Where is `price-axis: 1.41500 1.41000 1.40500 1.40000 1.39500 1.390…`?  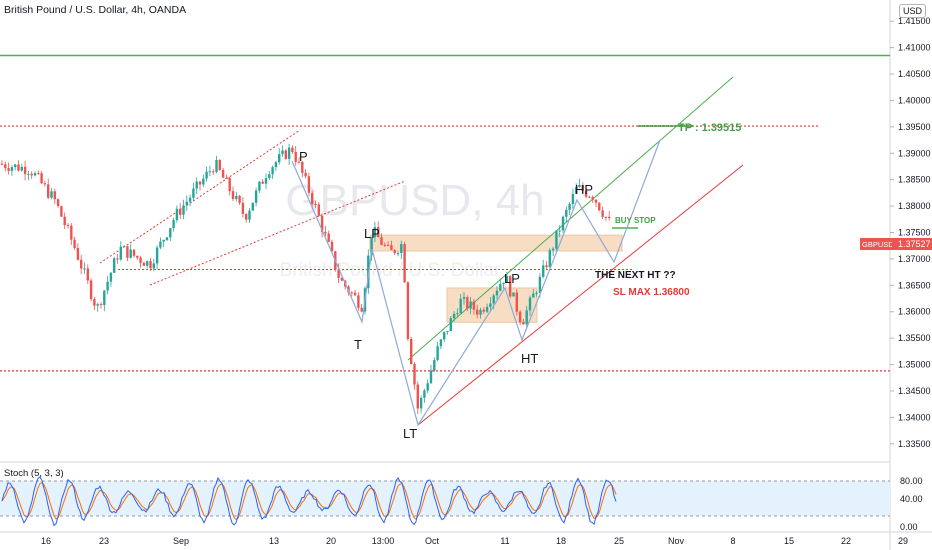
price-axis: 1.41500 1.41000 1.40500 1.40000 1.39500 1.390… is located at coordinates (910, 232).